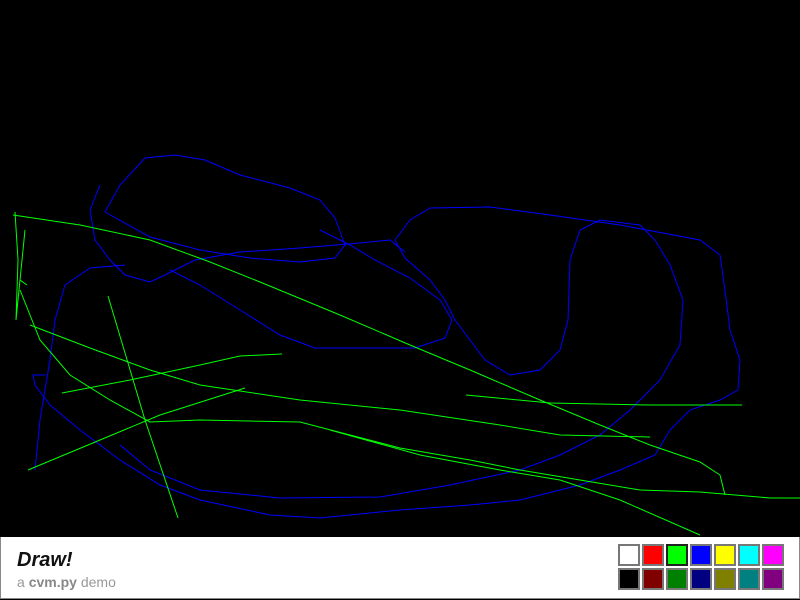 Image resolution: width=800 pixels, height=600 pixels. I want to click on subtitle-suffix: demo, so click(98, 582).